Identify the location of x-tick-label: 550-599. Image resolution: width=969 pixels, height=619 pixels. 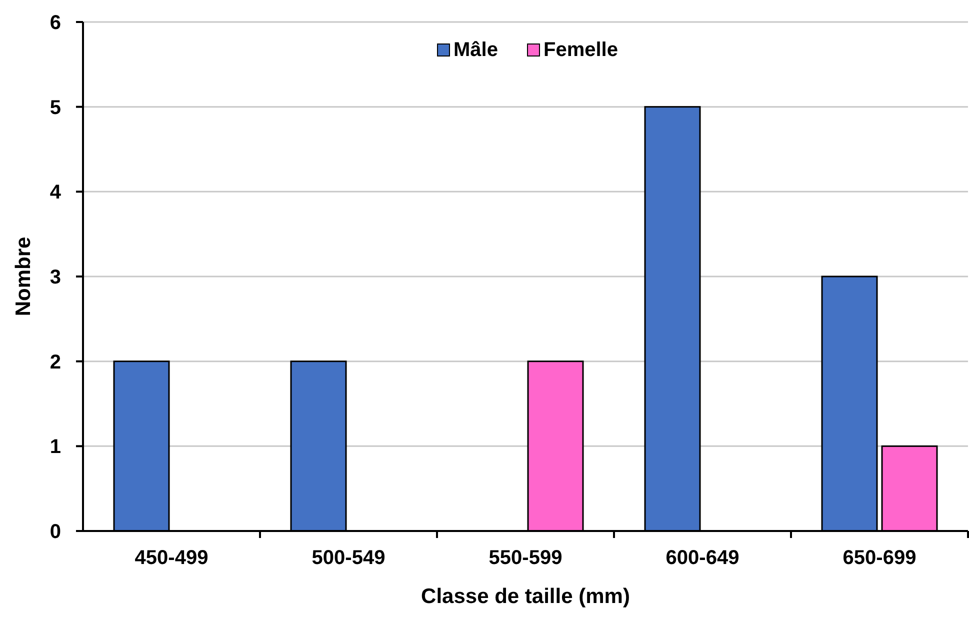
(525, 558).